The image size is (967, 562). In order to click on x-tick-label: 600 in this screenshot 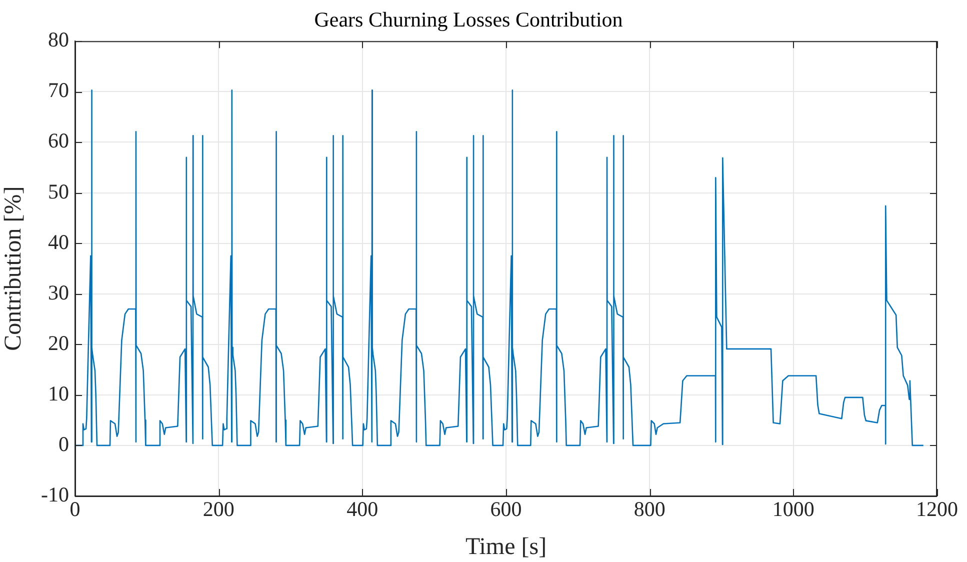, I will do `click(506, 509)`.